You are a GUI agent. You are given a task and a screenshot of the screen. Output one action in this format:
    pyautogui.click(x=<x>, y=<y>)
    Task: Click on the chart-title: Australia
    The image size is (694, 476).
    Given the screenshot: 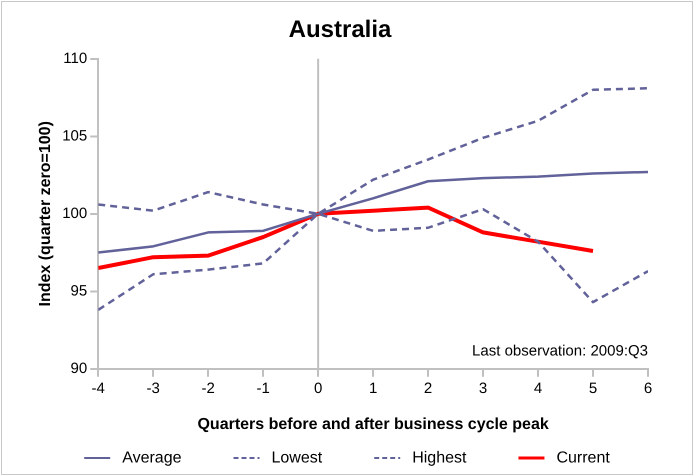 What is the action you would take?
    pyautogui.click(x=340, y=30)
    